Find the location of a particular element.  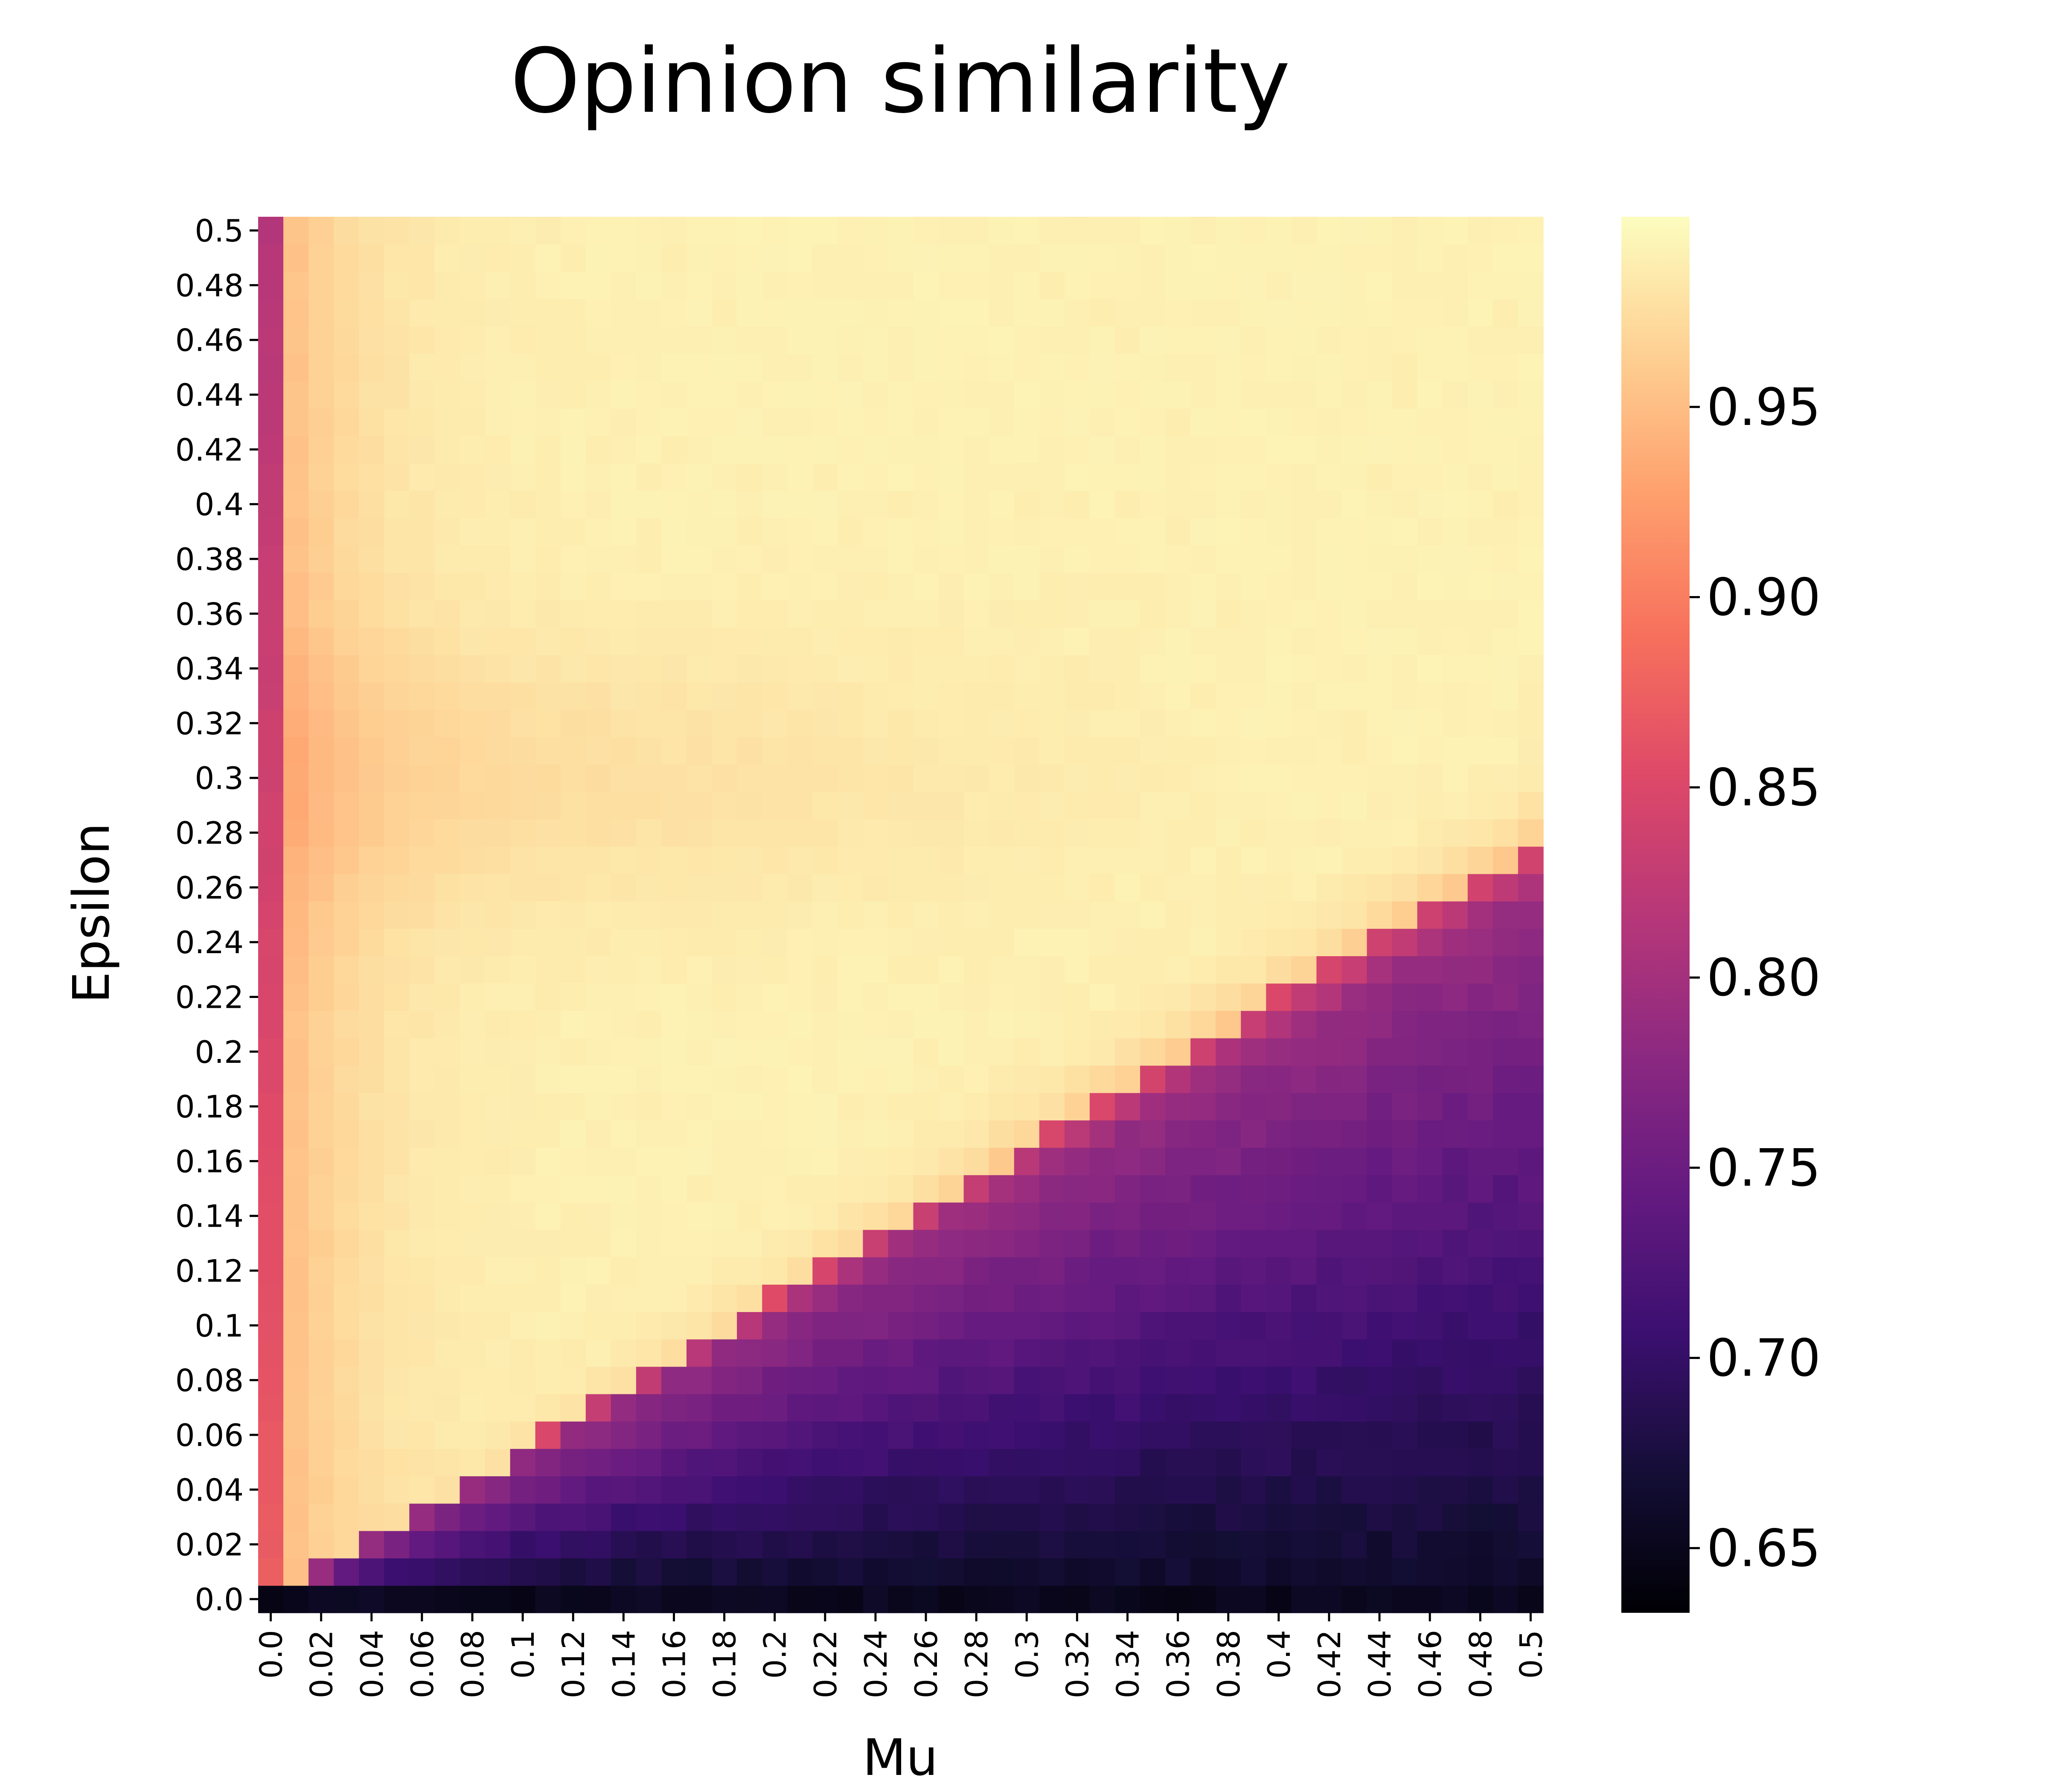

y-tick-label: 0.38 is located at coordinates (209, 559).